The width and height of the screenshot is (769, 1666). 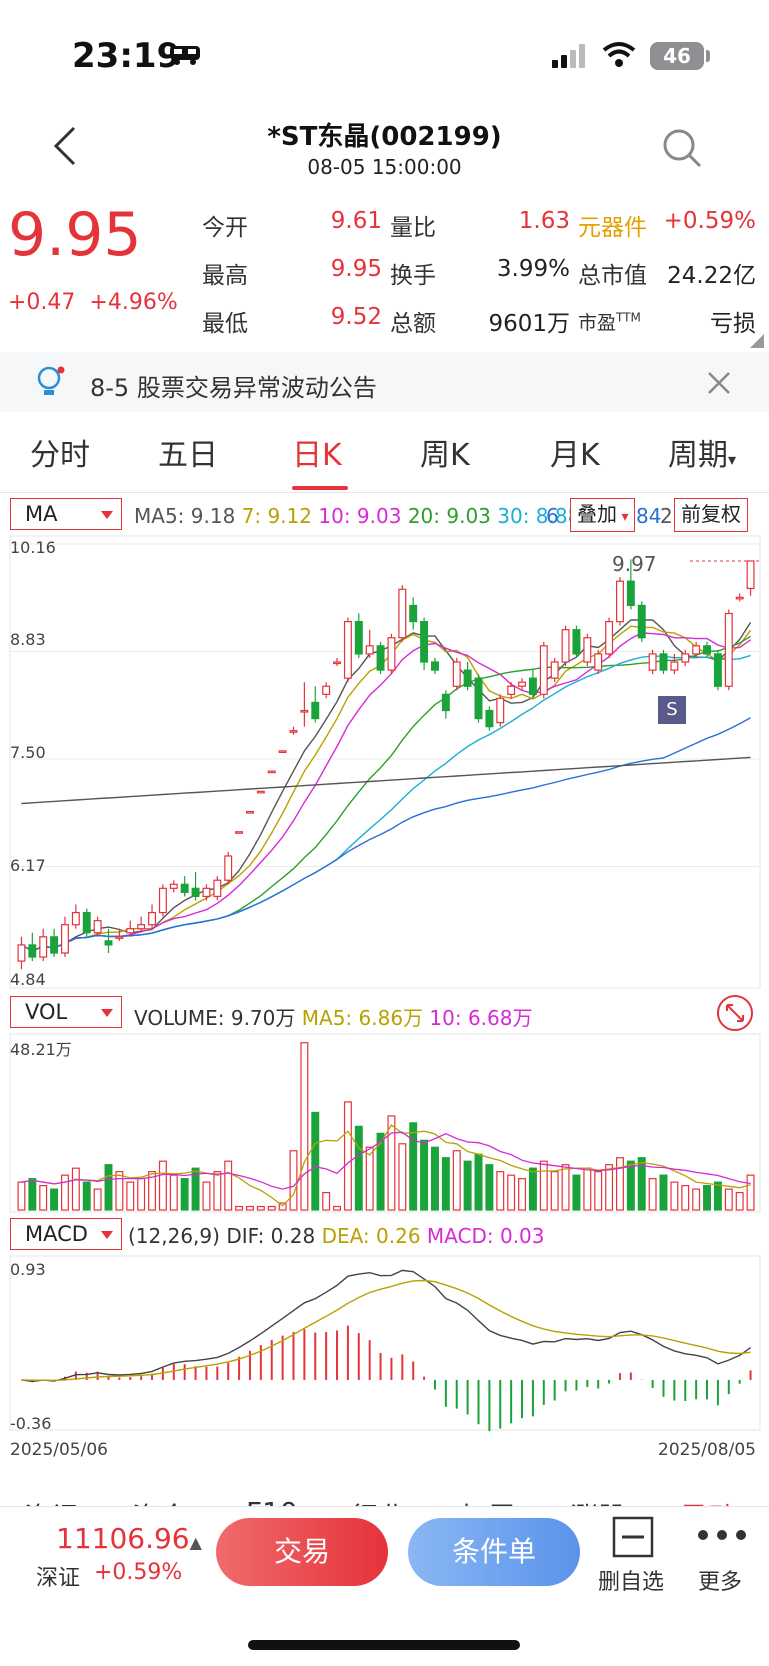 What do you see at coordinates (445, 455) in the screenshot?
I see `tab-weekly-k: 周K` at bounding box center [445, 455].